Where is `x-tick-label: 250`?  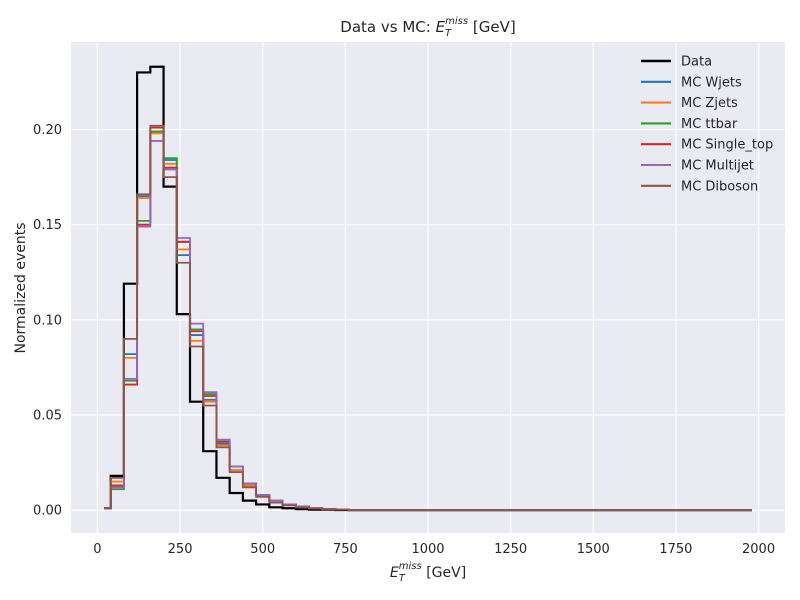
x-tick-label: 250 is located at coordinates (180, 549).